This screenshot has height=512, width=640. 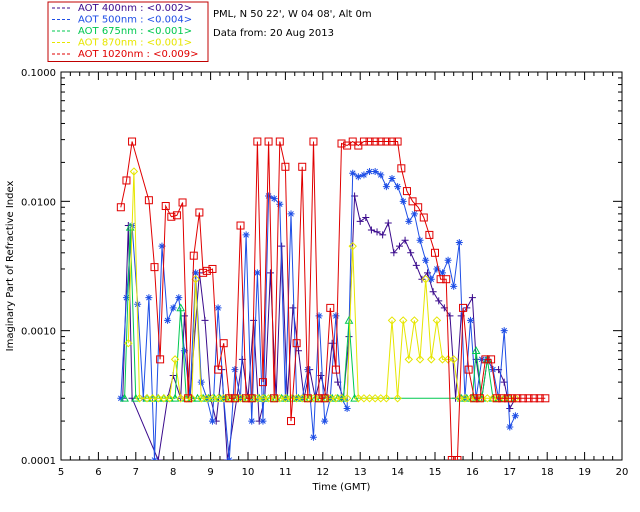 What do you see at coordinates (292, 14) in the screenshot?
I see `site-label: PML, N 50 22', W 04 08', Alt 0m` at bounding box center [292, 14].